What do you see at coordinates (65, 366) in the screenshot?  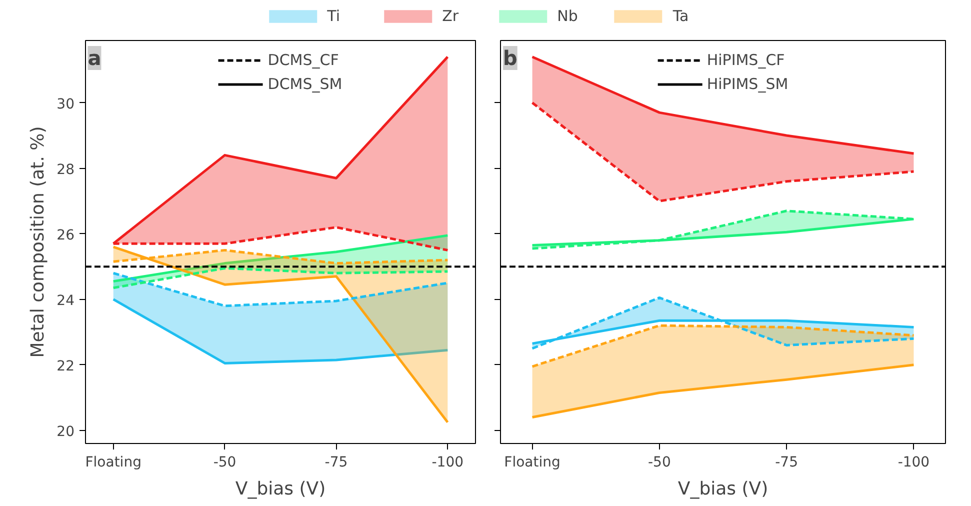 I see `y-tick-label: 22` at bounding box center [65, 366].